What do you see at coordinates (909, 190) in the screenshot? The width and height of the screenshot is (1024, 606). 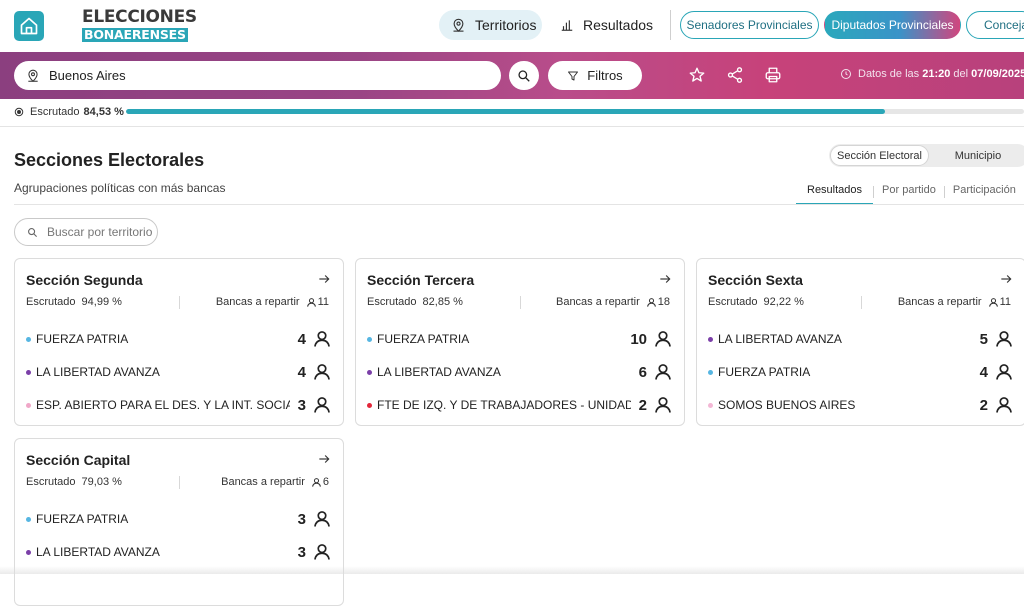 I see `tab-por-partido: Por partido` at bounding box center [909, 190].